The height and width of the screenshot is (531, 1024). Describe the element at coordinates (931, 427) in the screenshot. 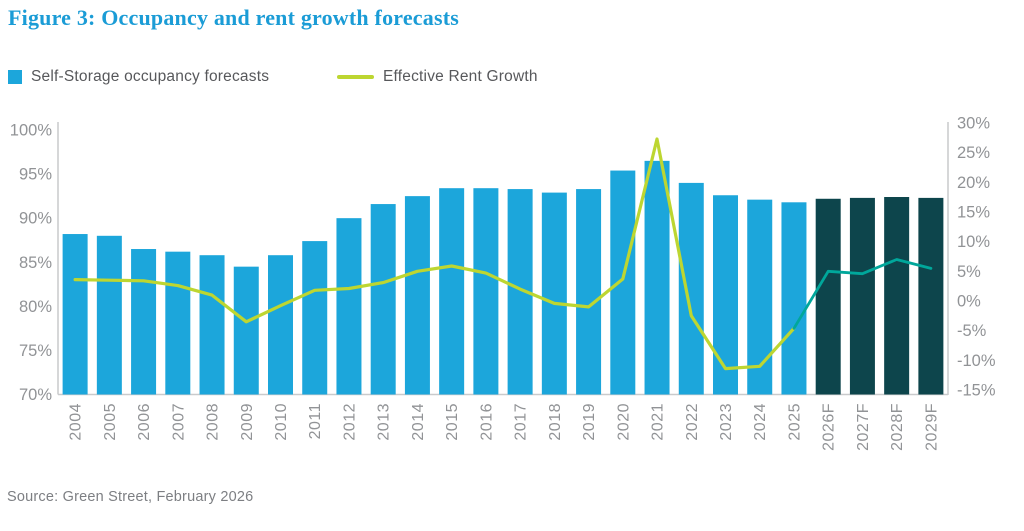

I see `year-label: 2029F` at that location.